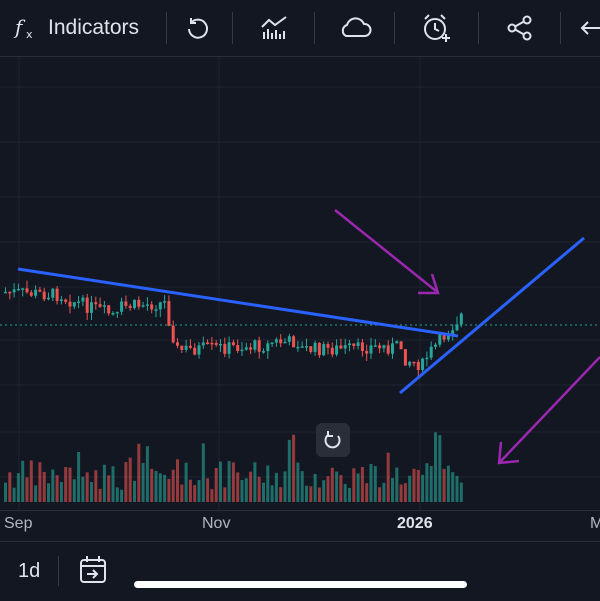  I want to click on x-tick-label: 2026, so click(415, 523).